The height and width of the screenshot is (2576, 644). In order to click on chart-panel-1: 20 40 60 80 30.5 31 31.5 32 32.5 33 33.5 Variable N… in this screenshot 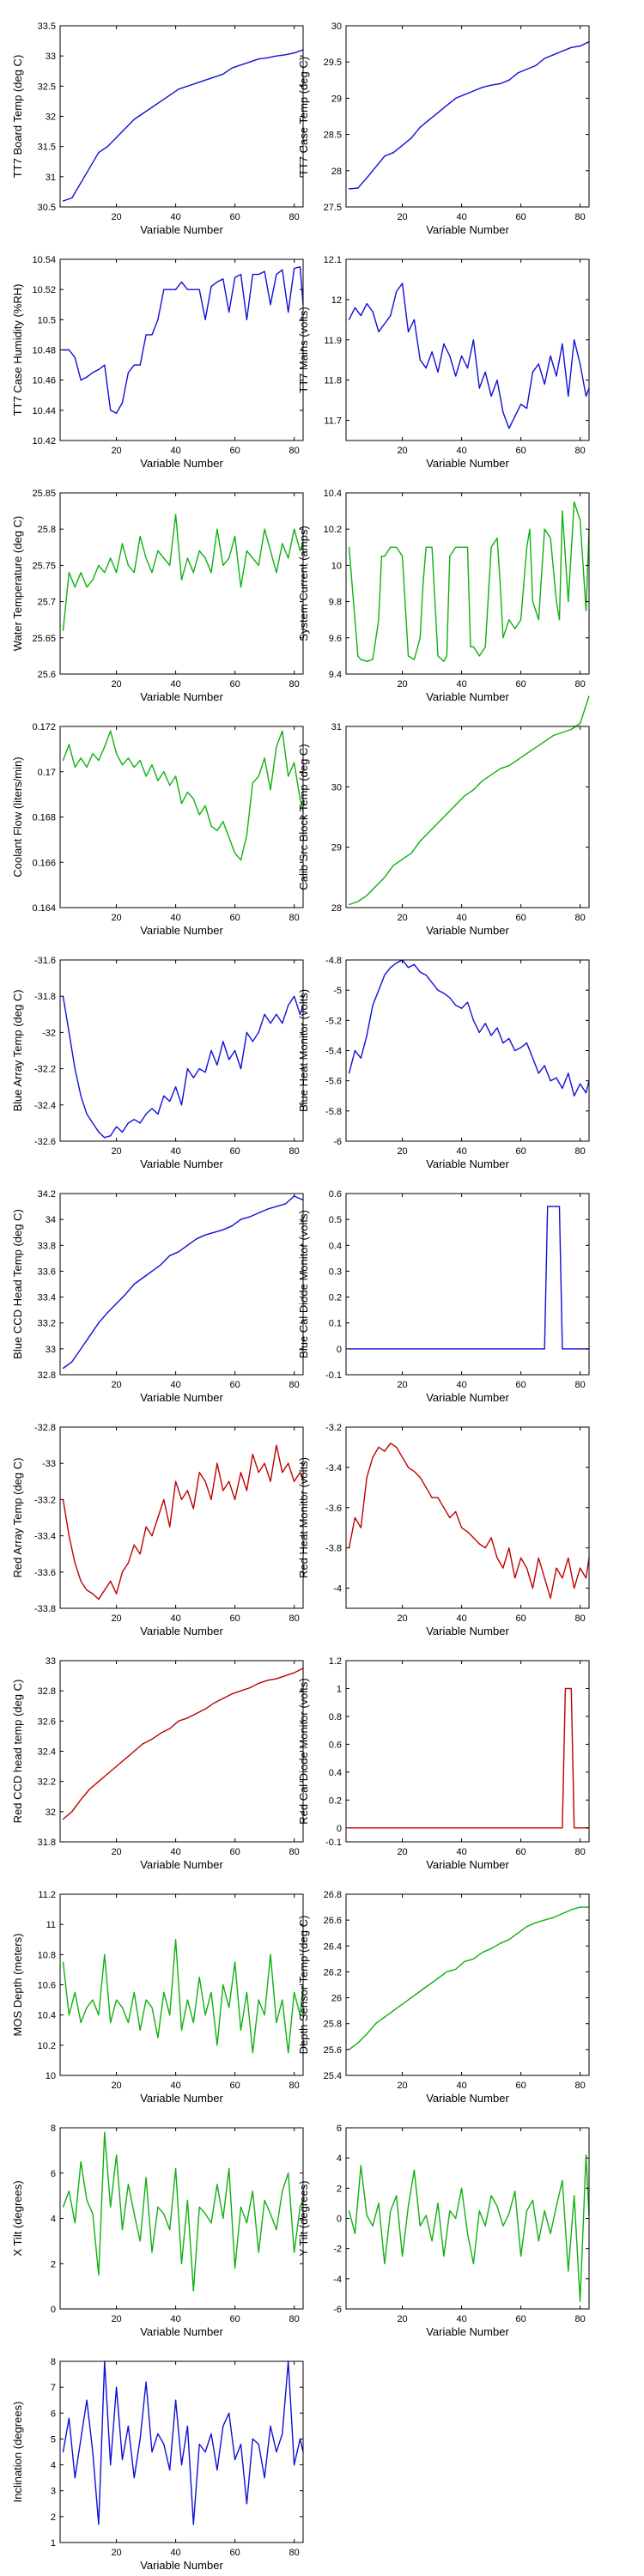, I will do `click(158, 128)`.